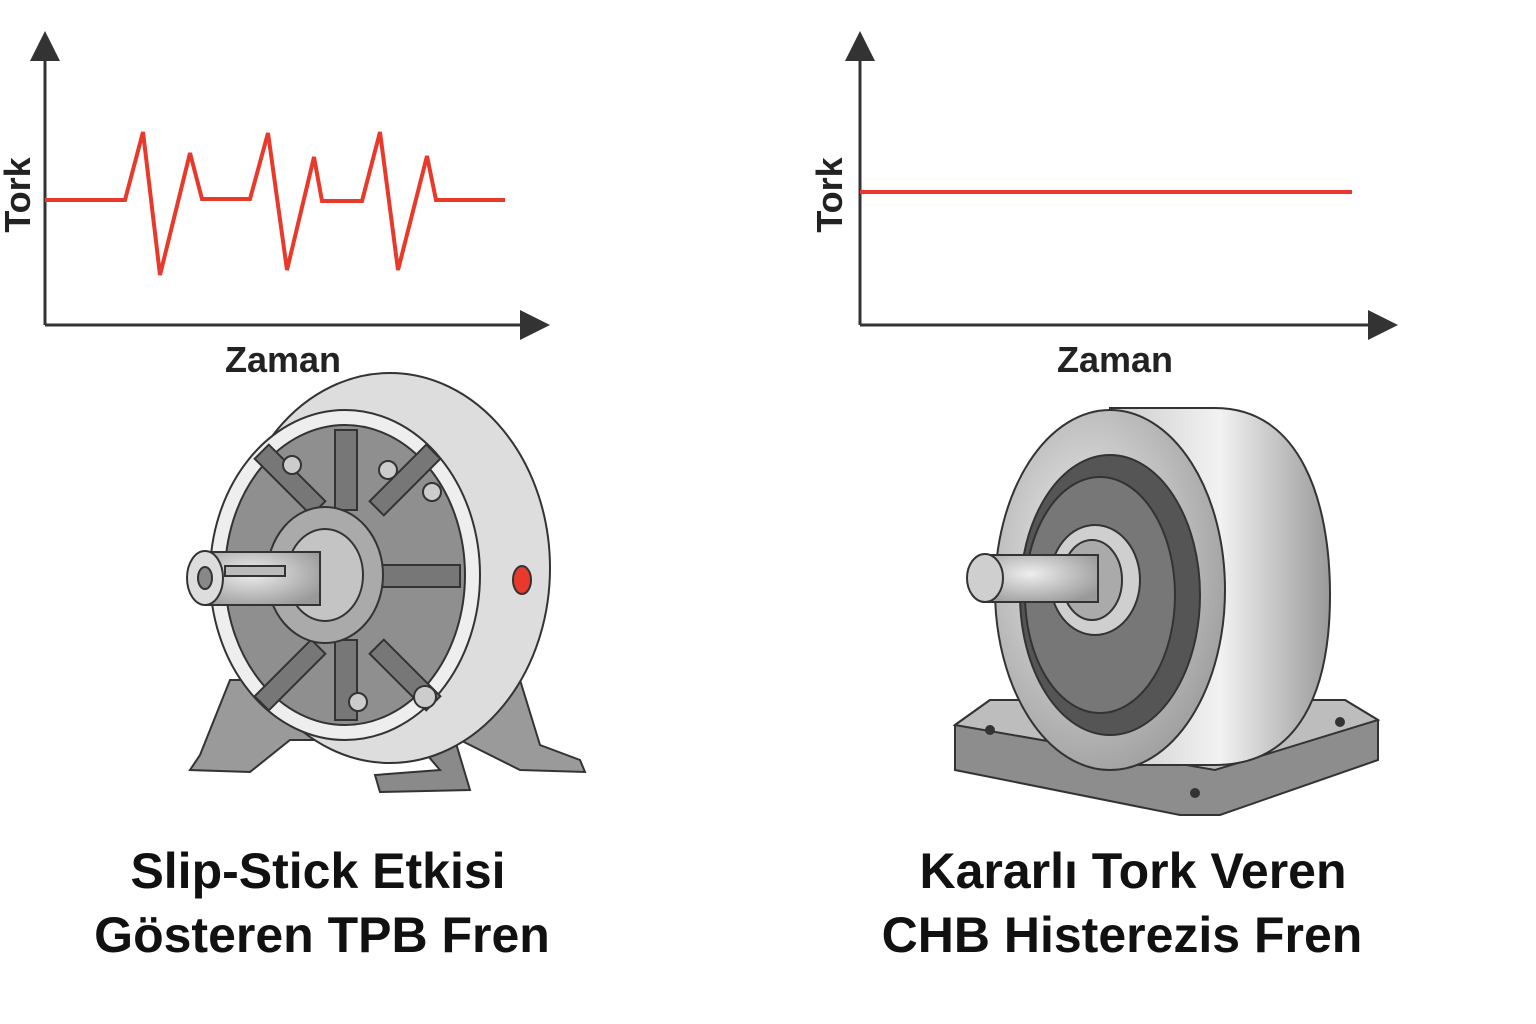 This screenshot has height=1024, width=1536. I want to click on caption-line: CHB Histerezis Fren, so click(1122, 935).